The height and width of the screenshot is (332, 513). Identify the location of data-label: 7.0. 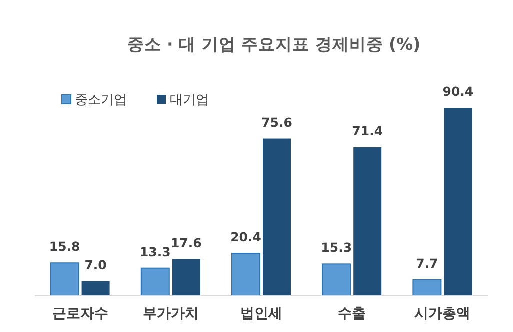
(96, 264).